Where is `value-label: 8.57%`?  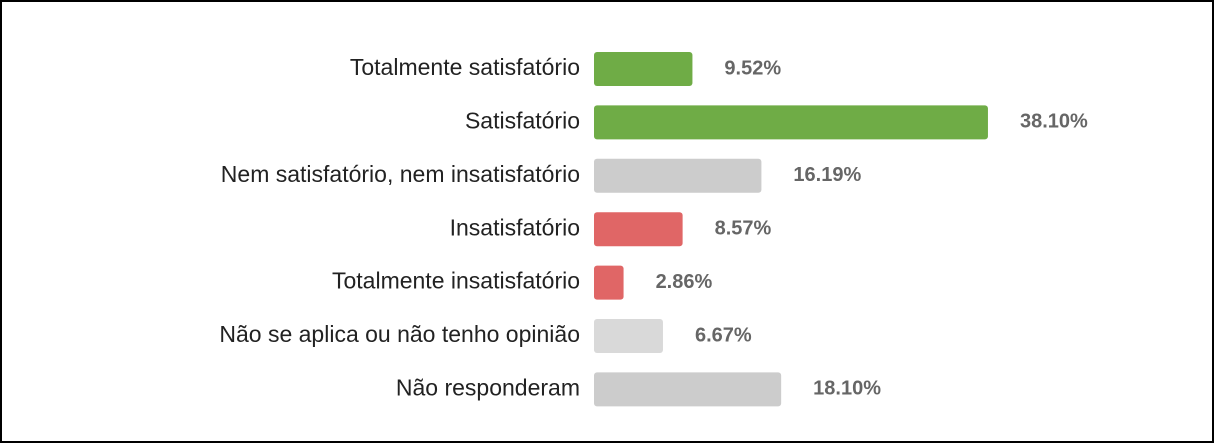 value-label: 8.57% is located at coordinates (743, 228).